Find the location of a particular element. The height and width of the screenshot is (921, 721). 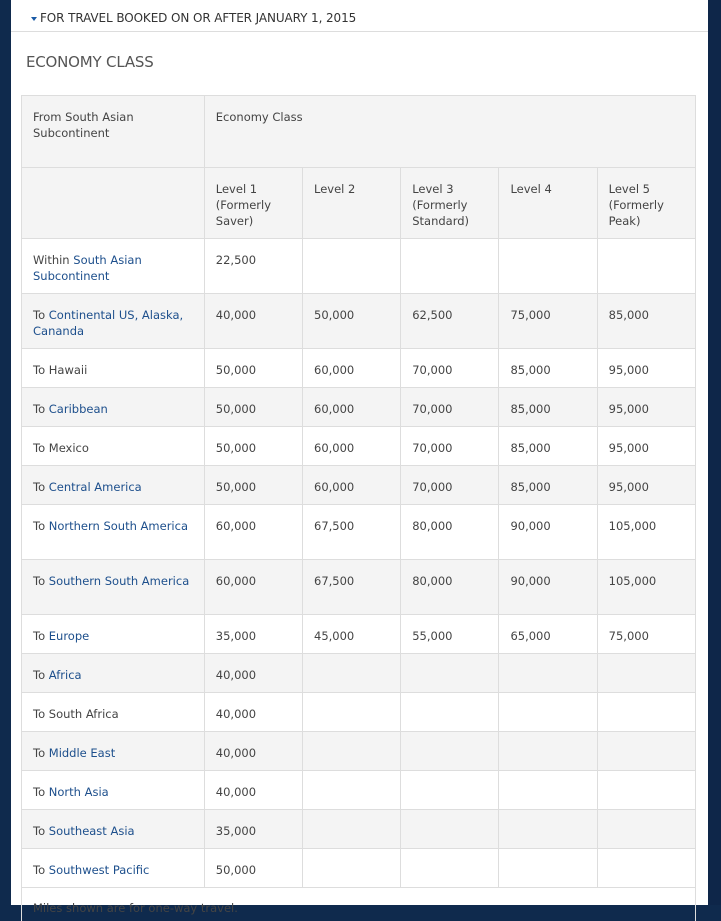

caret-down-icon is located at coordinates (34, 19).